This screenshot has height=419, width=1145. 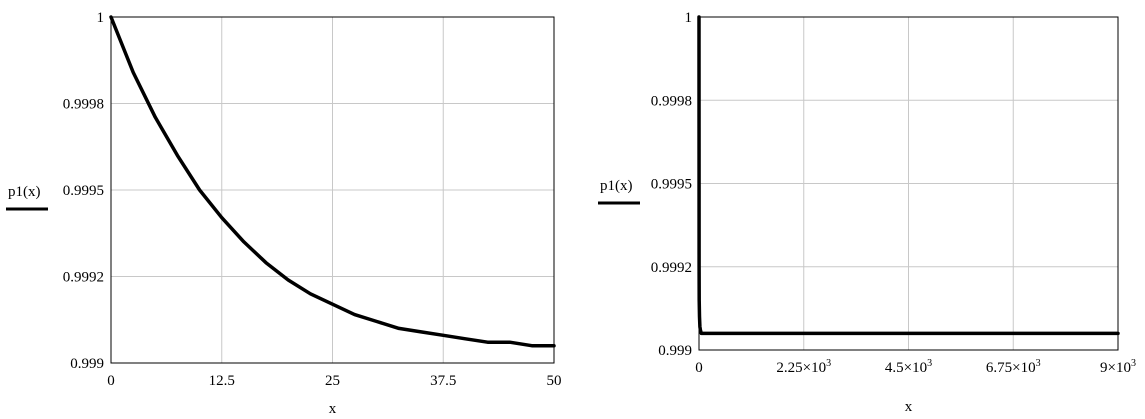 I want to click on x-tick-label: 37.5, so click(x=443, y=381).